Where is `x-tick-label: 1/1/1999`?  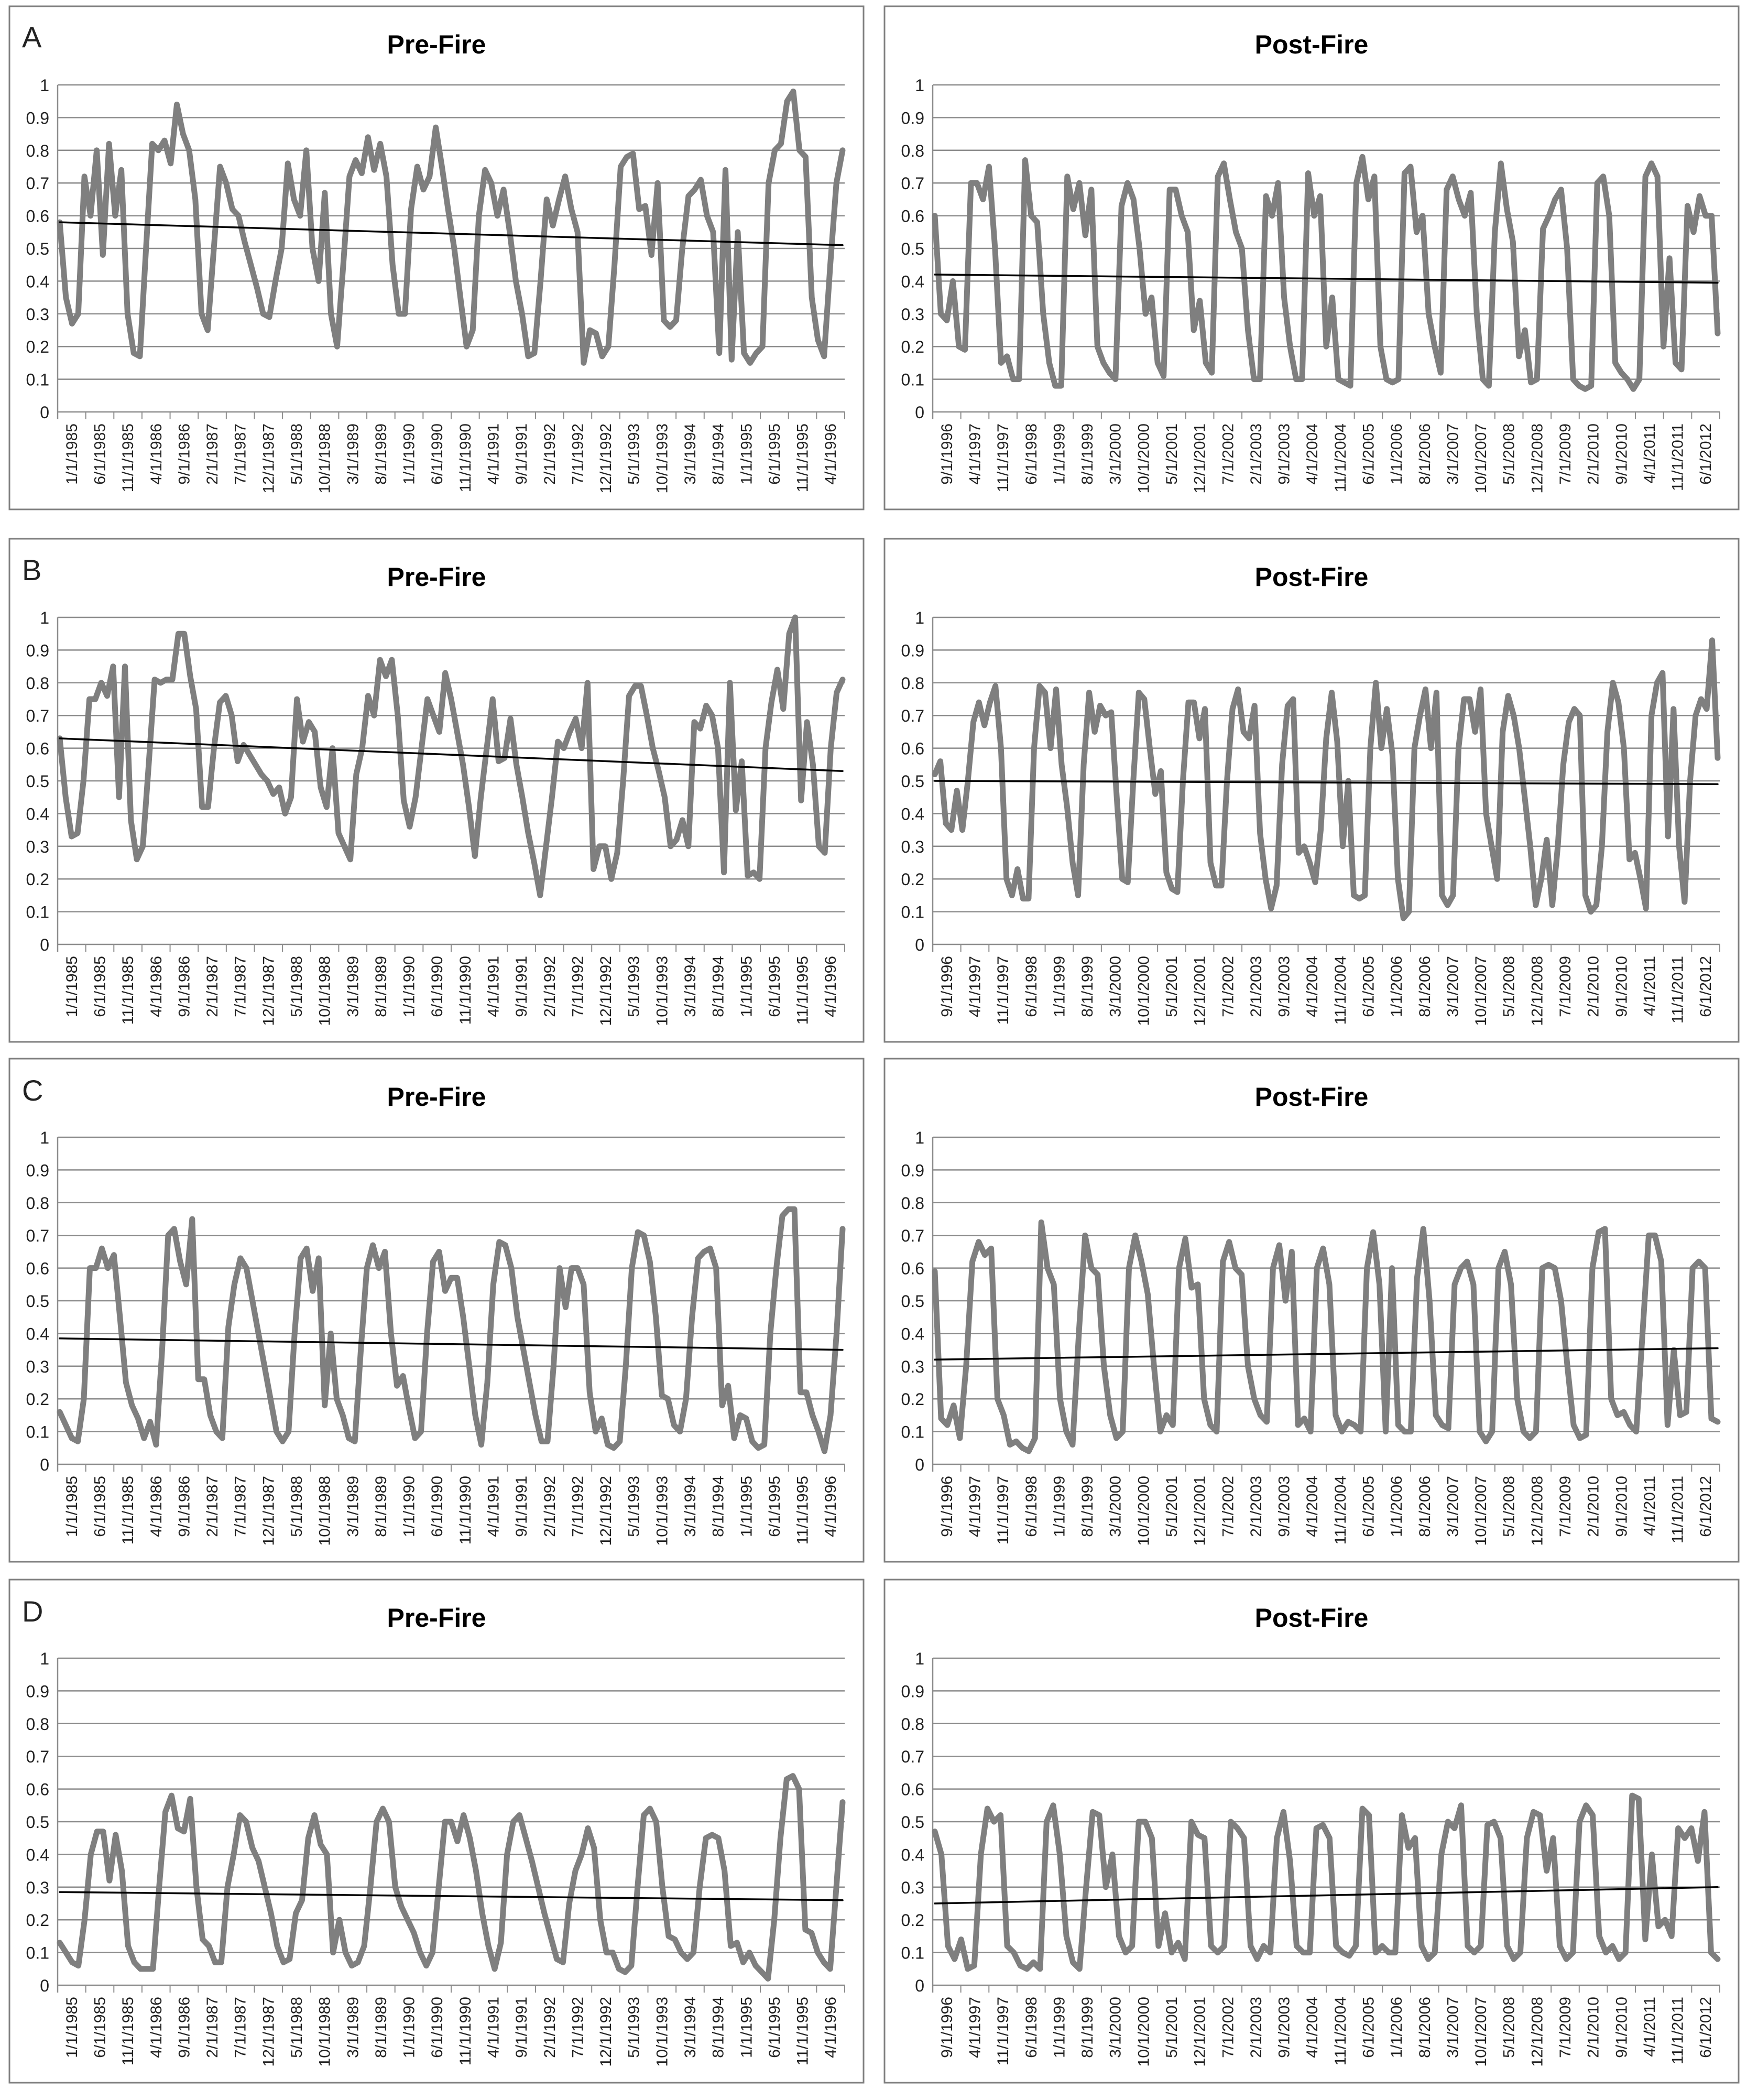 x-tick-label: 1/1/1999 is located at coordinates (1059, 986).